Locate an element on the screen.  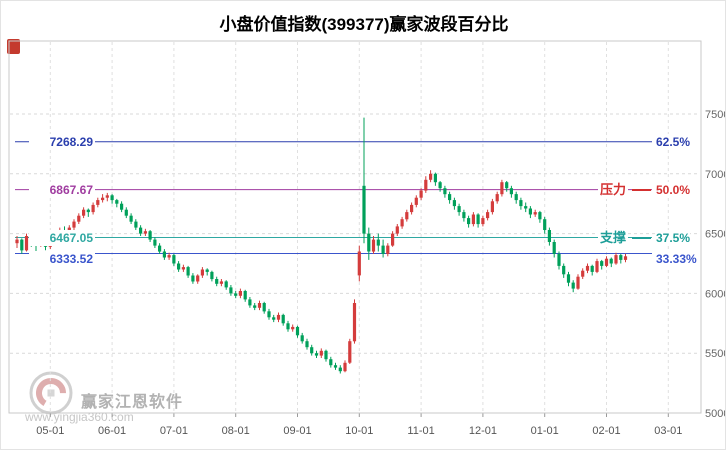
svg-text: 01-01 is located at coordinates (545, 431).